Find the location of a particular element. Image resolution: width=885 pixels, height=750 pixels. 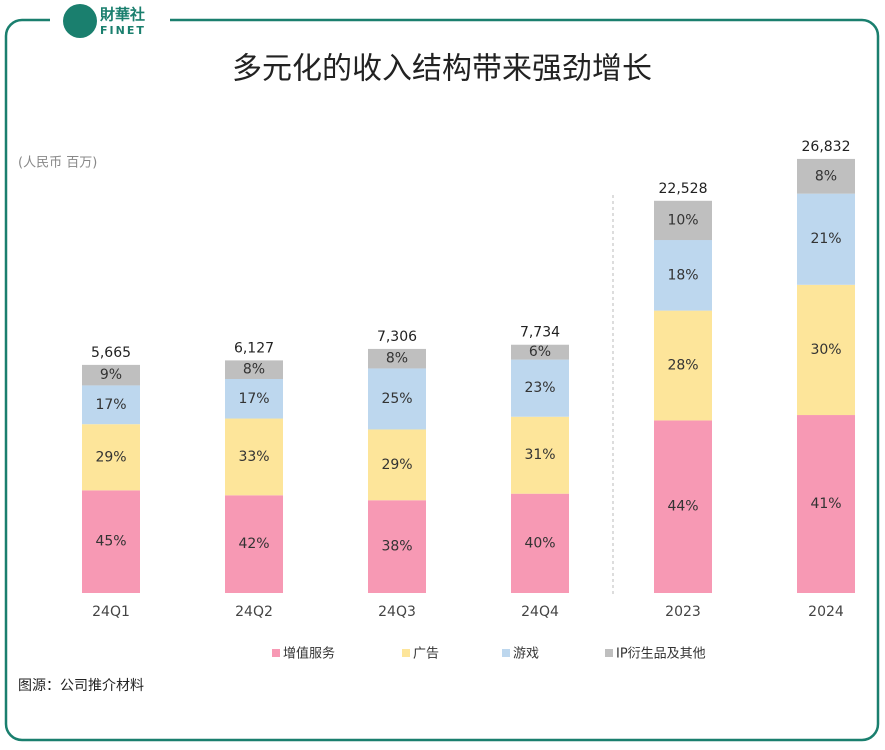

segment-label: 10% is located at coordinates (682, 220).